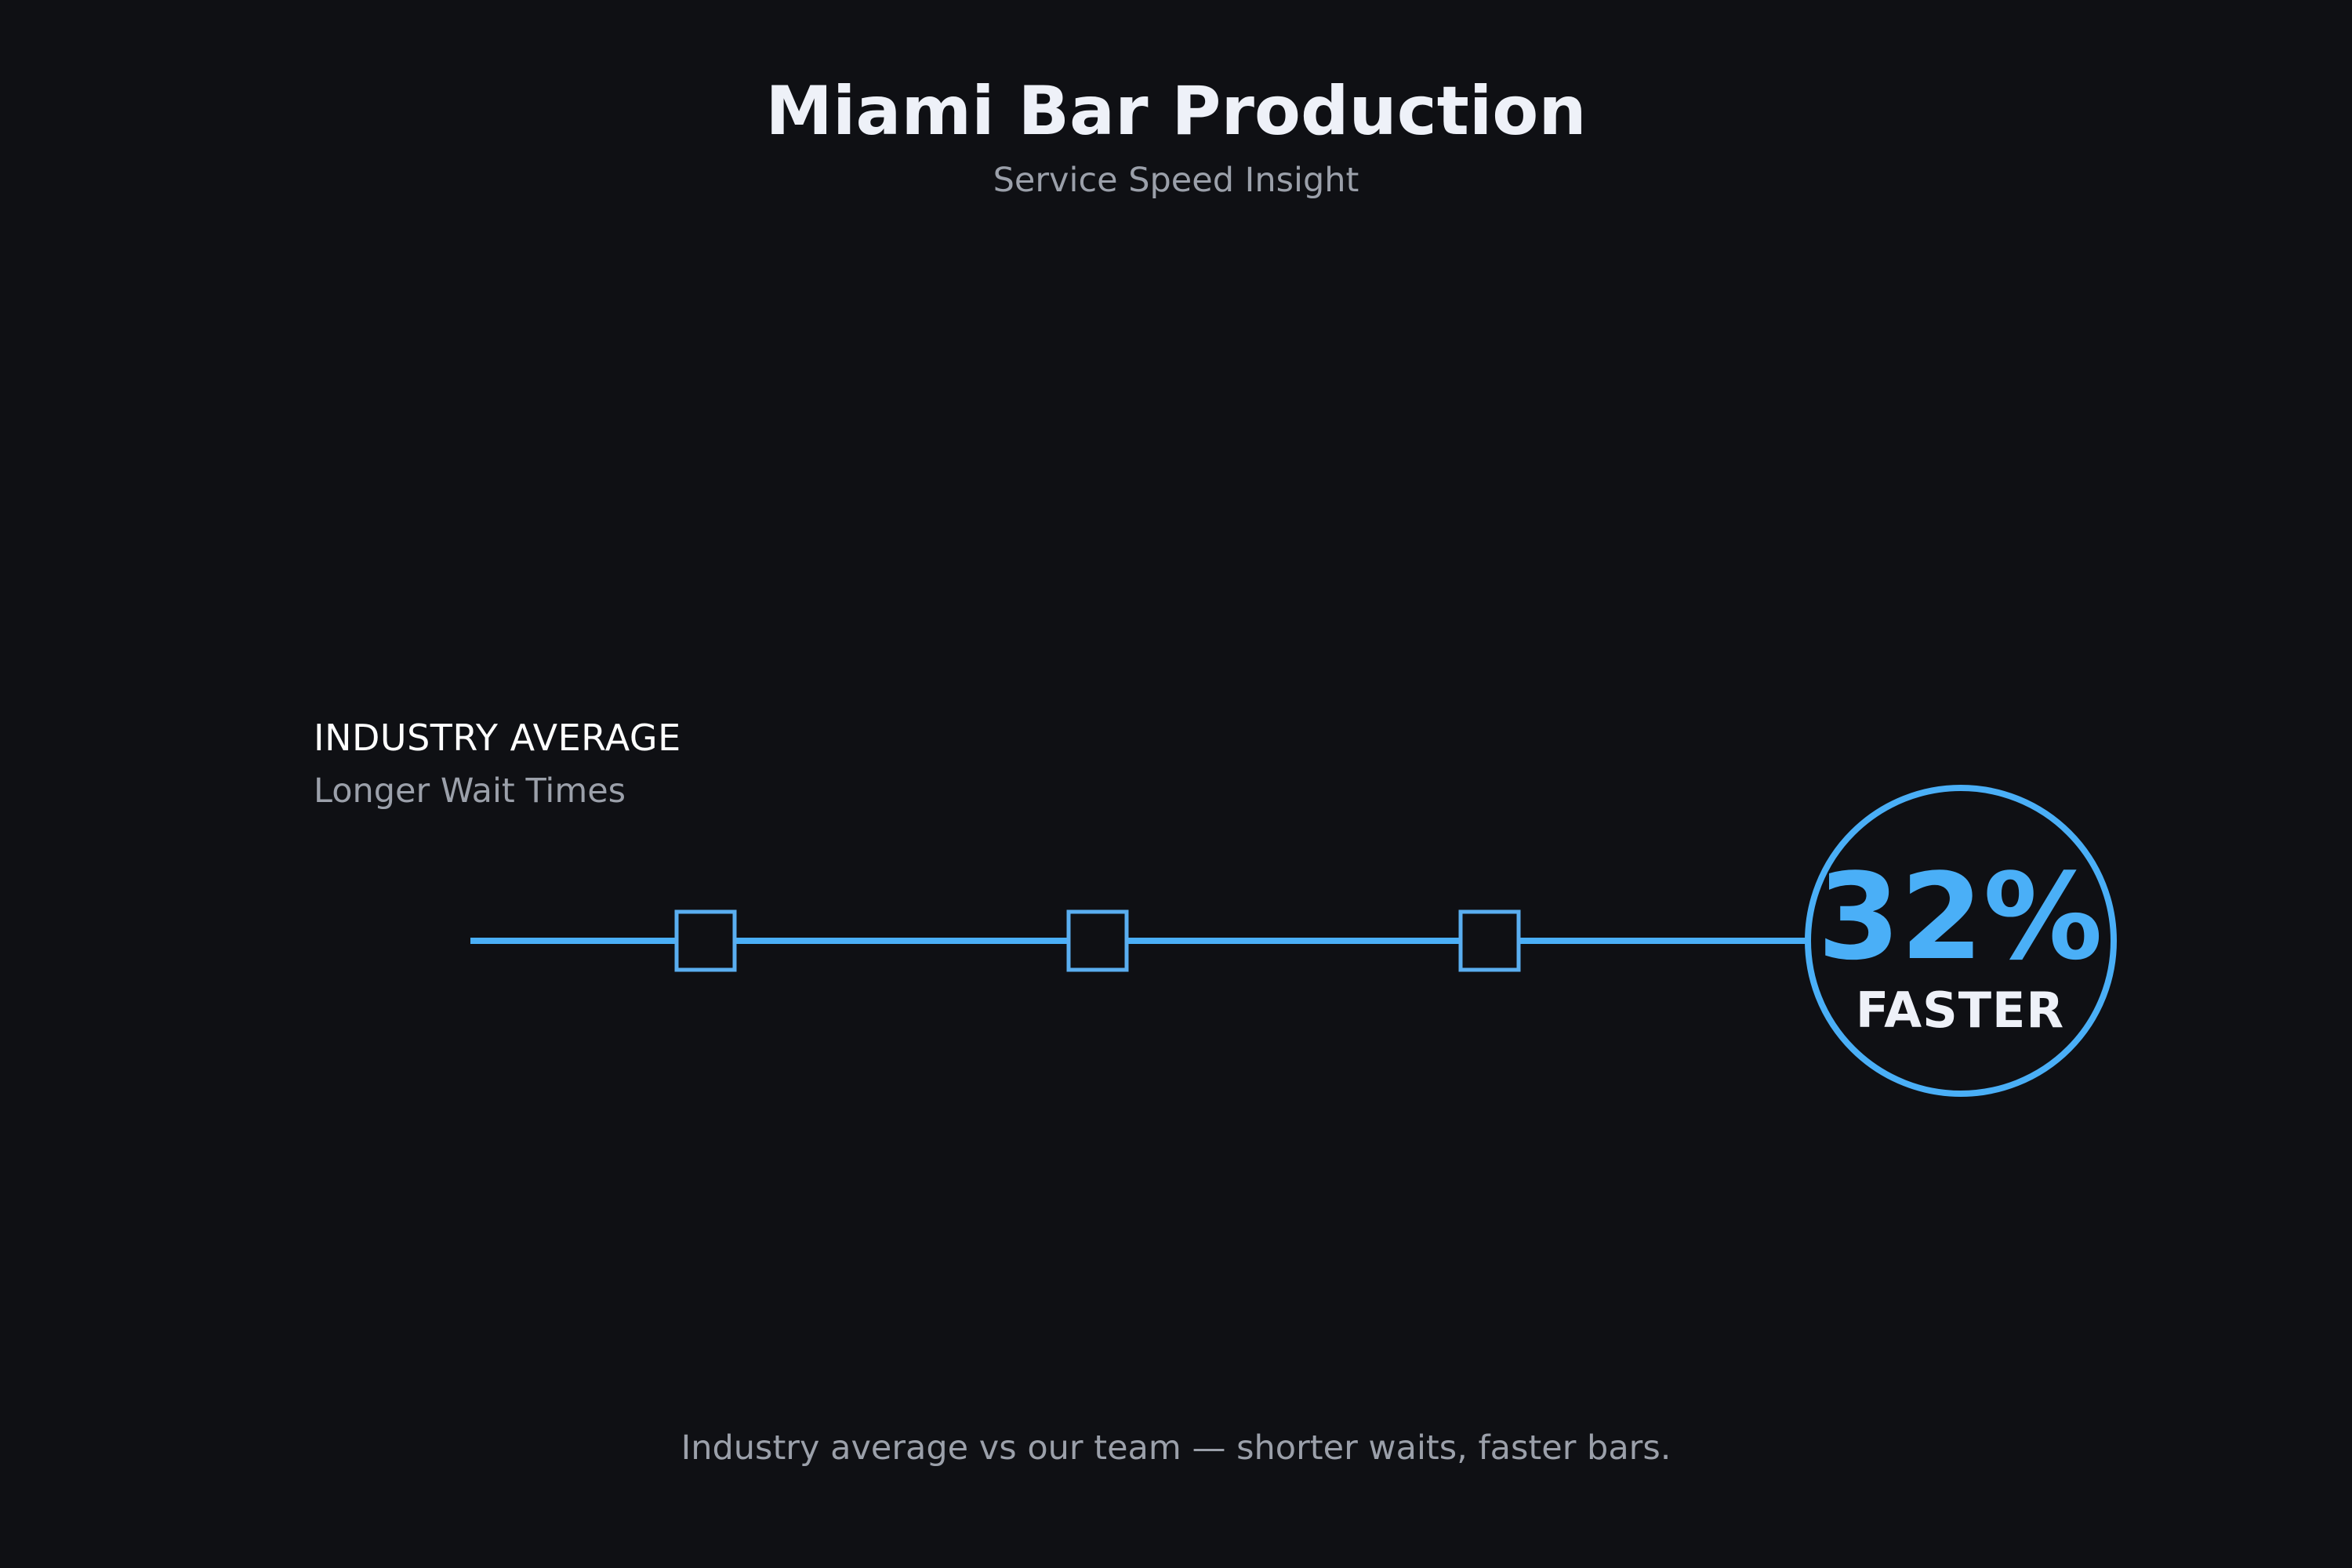 Image resolution: width=2352 pixels, height=1568 pixels. Describe the element at coordinates (1960, 1011) in the screenshot. I see `faster-badge-label: FASTER` at that location.